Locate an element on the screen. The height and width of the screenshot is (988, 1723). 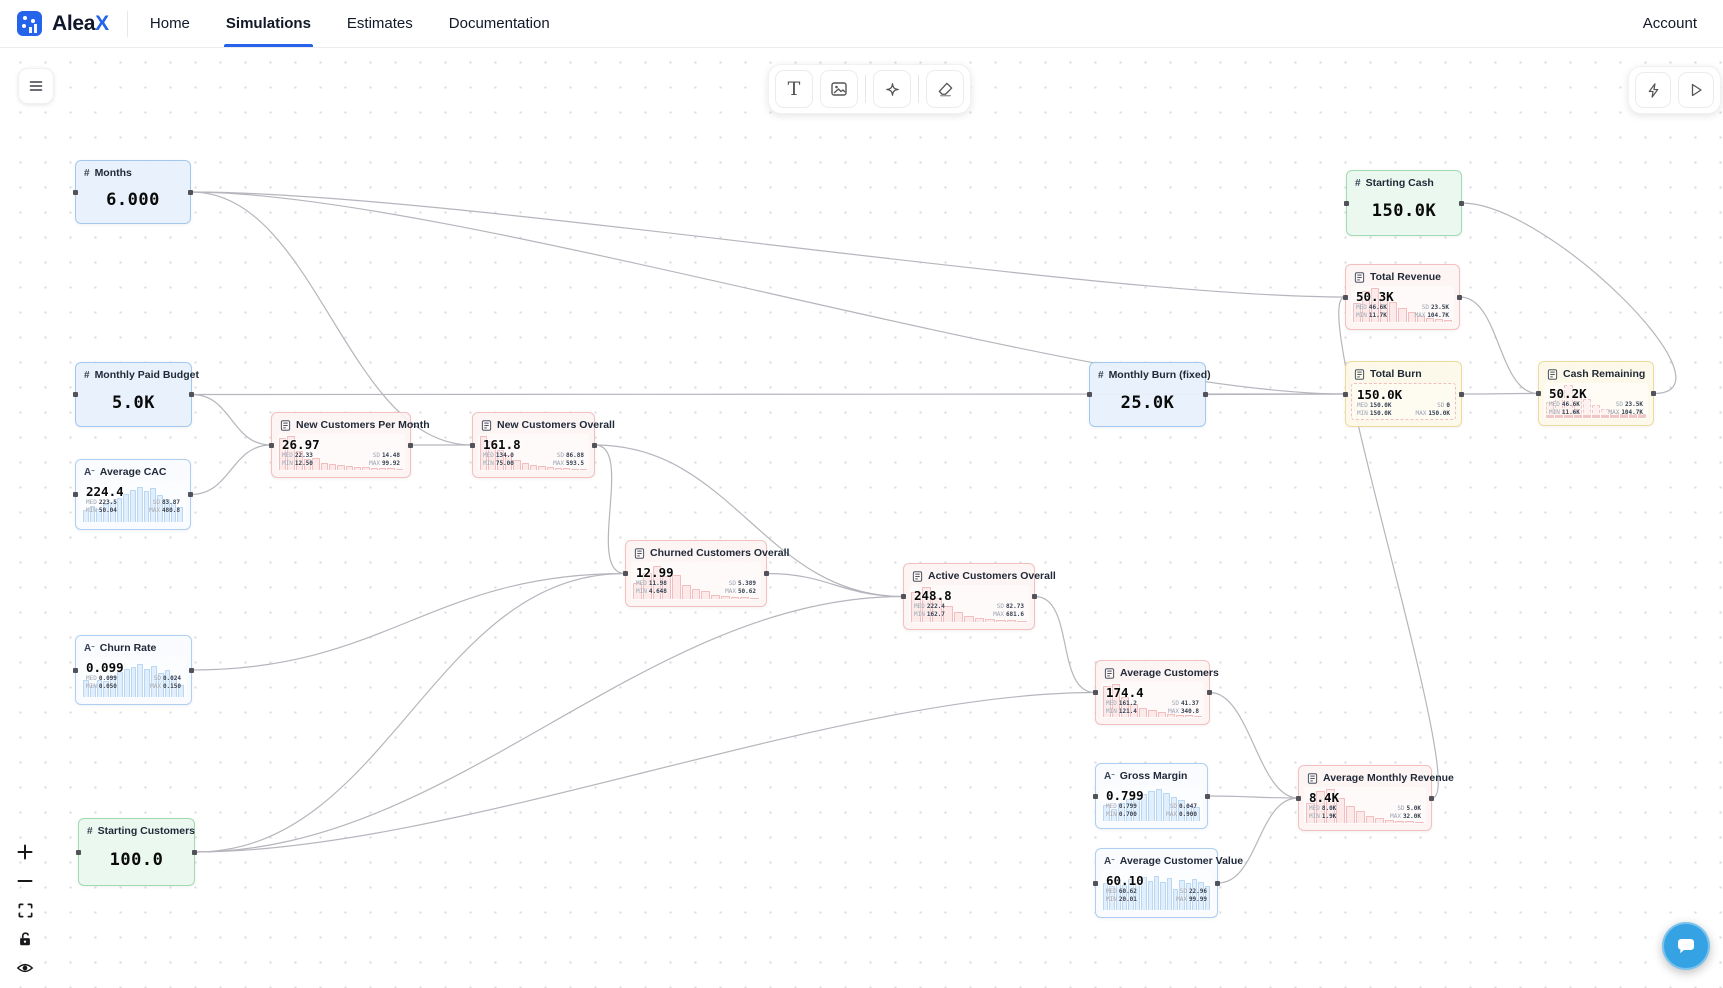
lock-button is located at coordinates (25, 939).